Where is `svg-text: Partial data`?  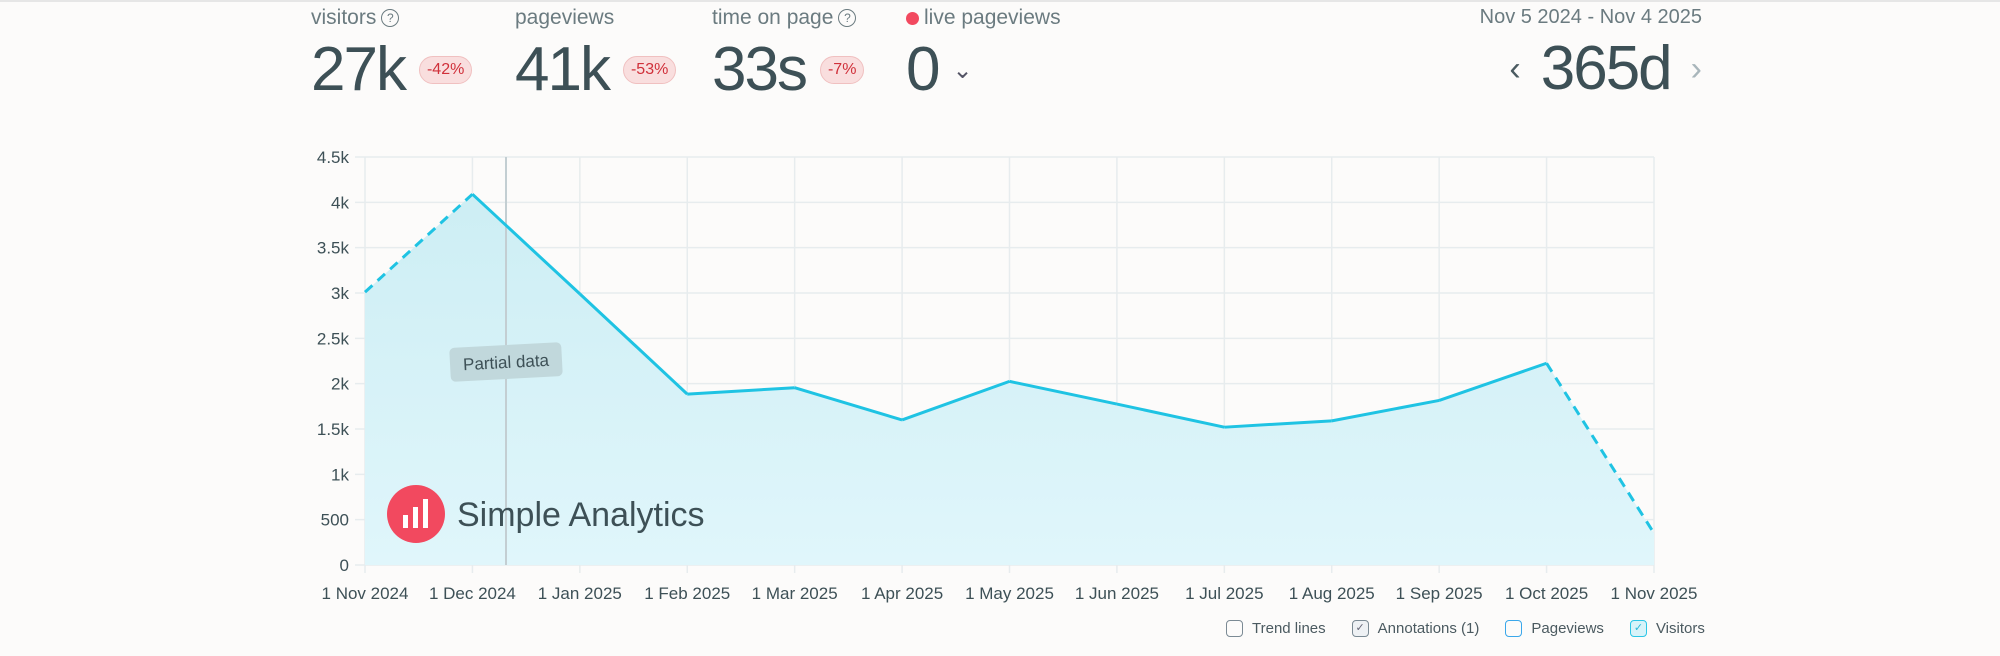
svg-text: Partial data is located at coordinates (506, 363).